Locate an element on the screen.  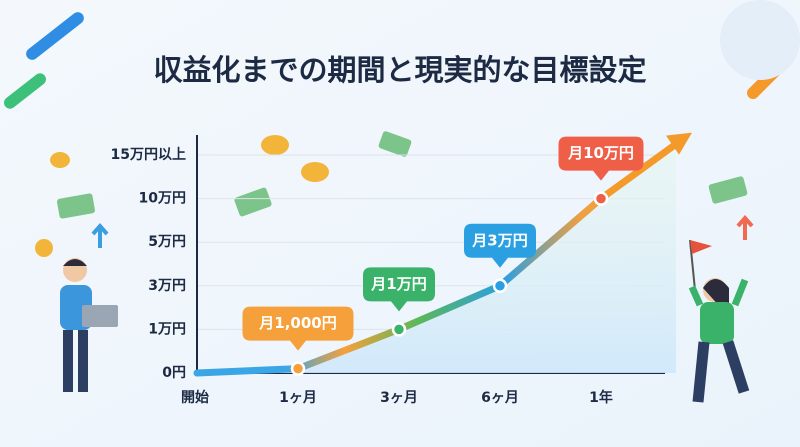
x-tick-label: 1ヶ月 is located at coordinates (298, 398).